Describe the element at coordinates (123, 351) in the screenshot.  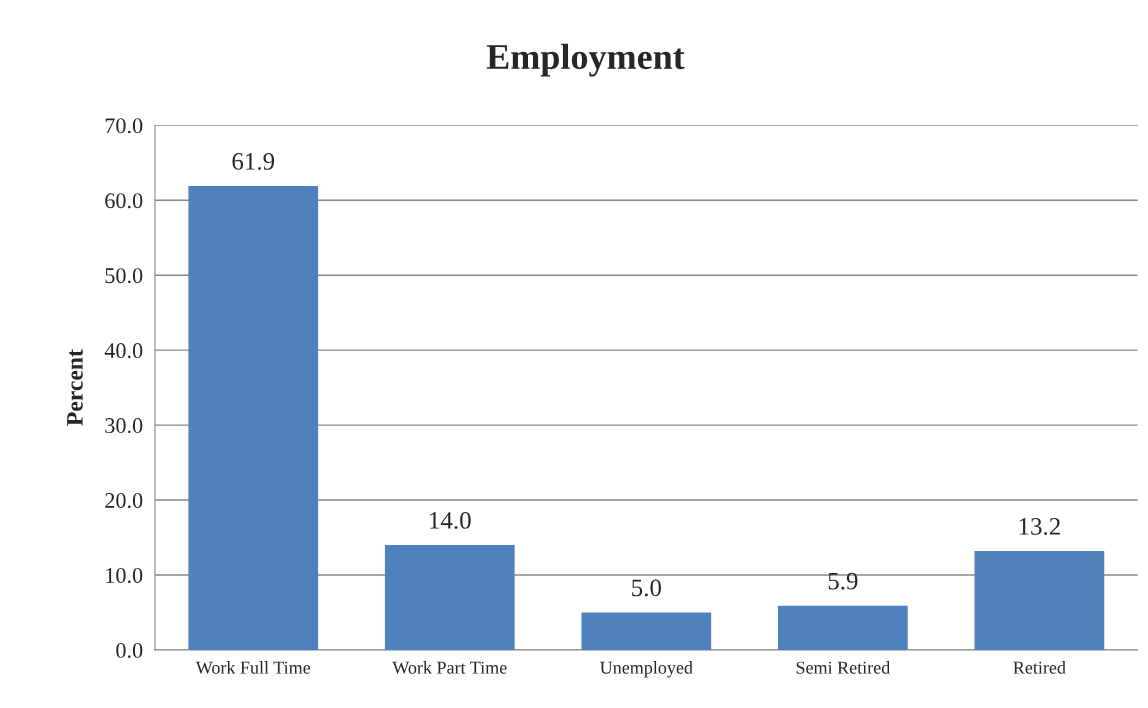
I see `y-tick-label: 40.0` at that location.